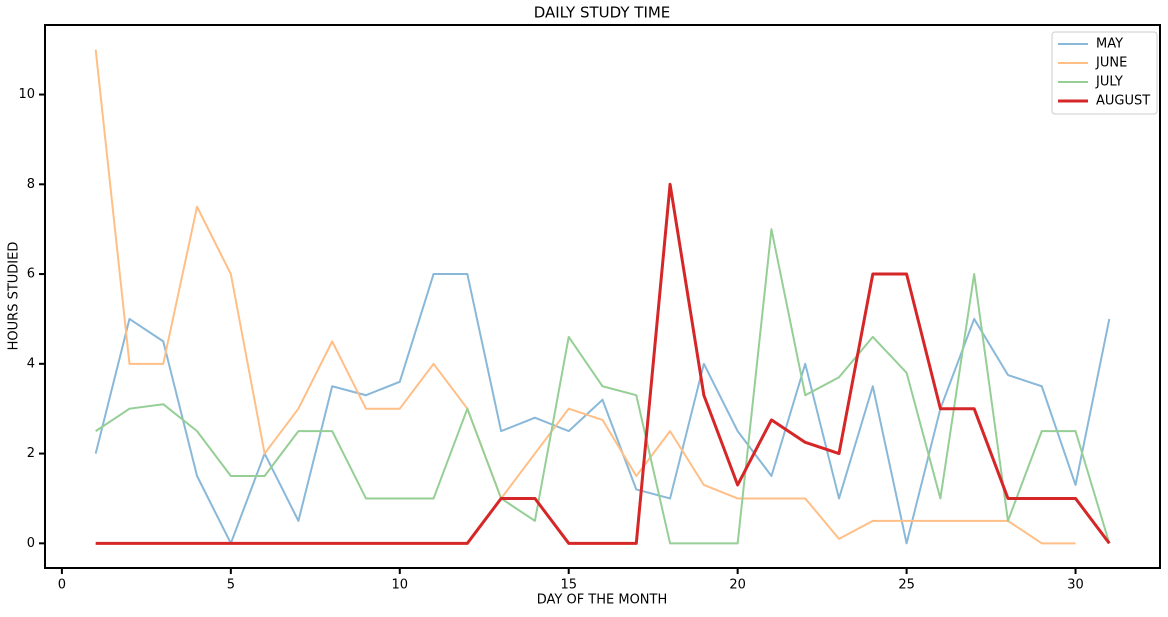 This screenshot has height=617, width=1168. I want to click on x-tick-label: 10, so click(399, 585).